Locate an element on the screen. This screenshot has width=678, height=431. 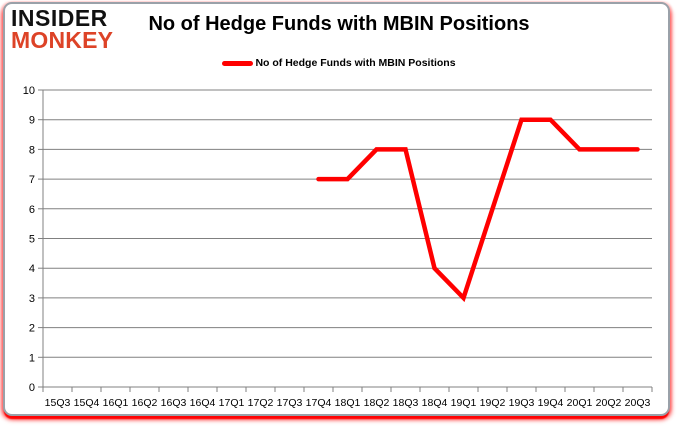
legend-line-swatch-icon is located at coordinates (238, 63).